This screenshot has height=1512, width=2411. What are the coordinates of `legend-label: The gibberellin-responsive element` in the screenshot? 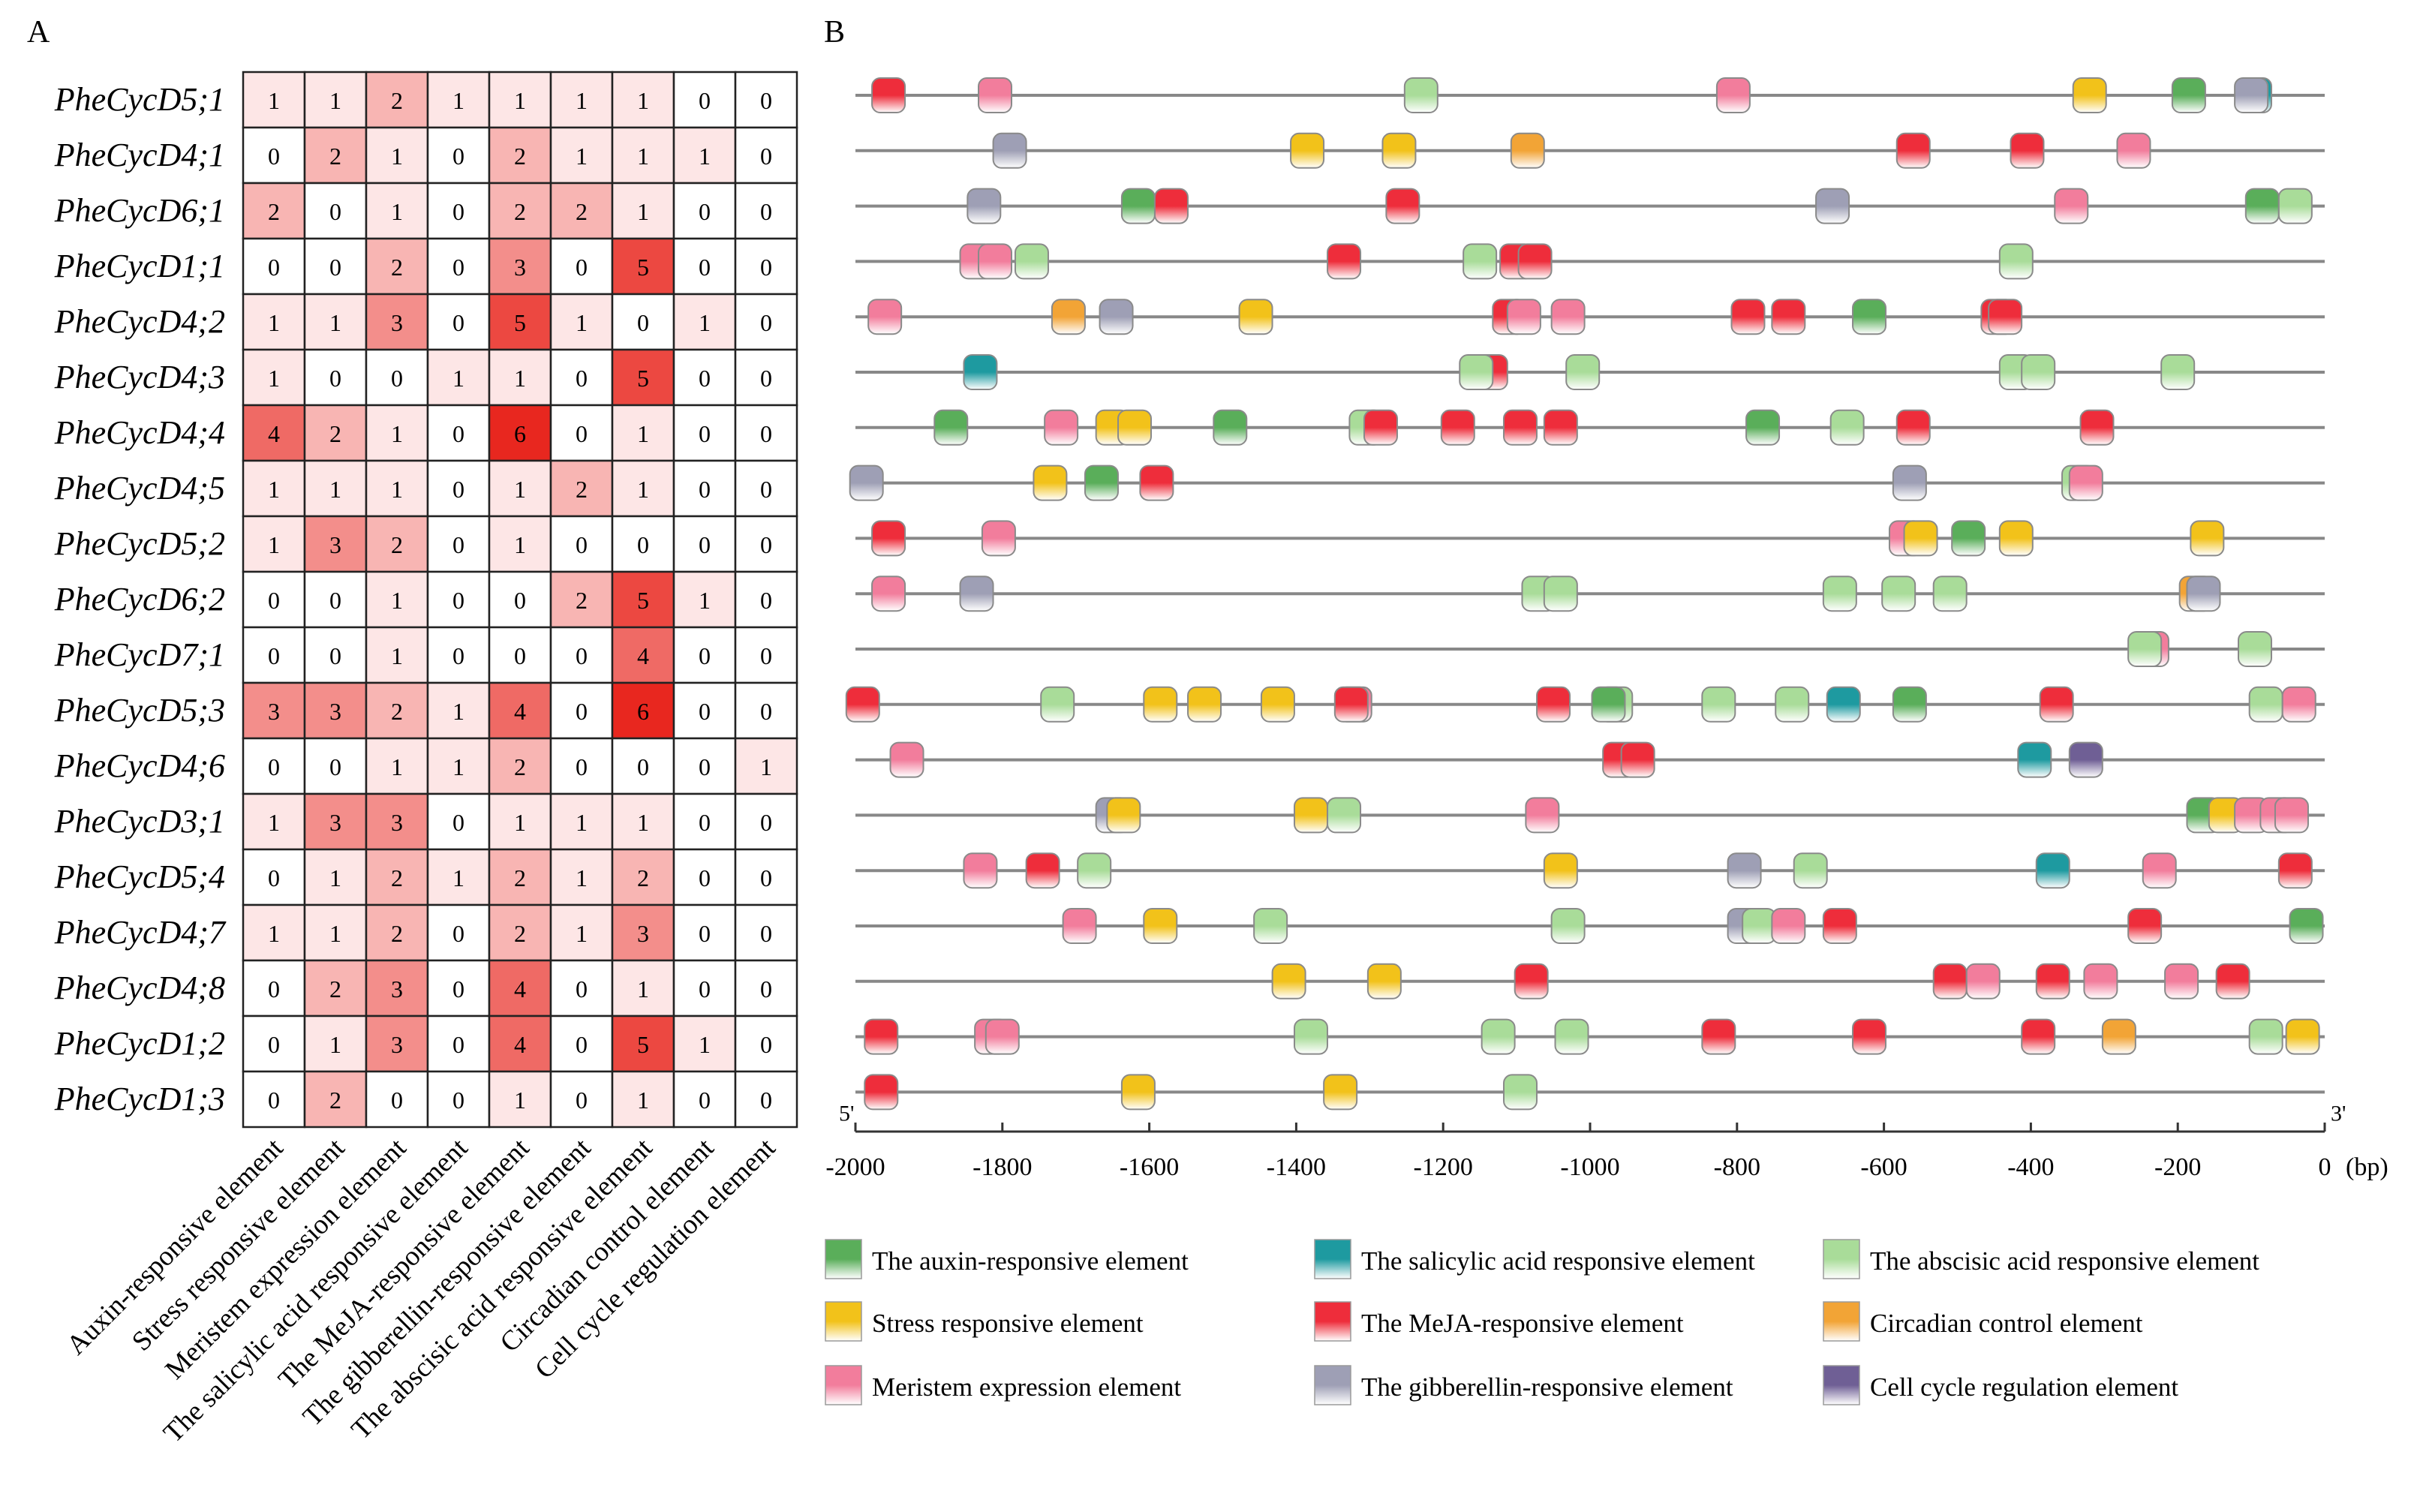 It's located at (1547, 1387).